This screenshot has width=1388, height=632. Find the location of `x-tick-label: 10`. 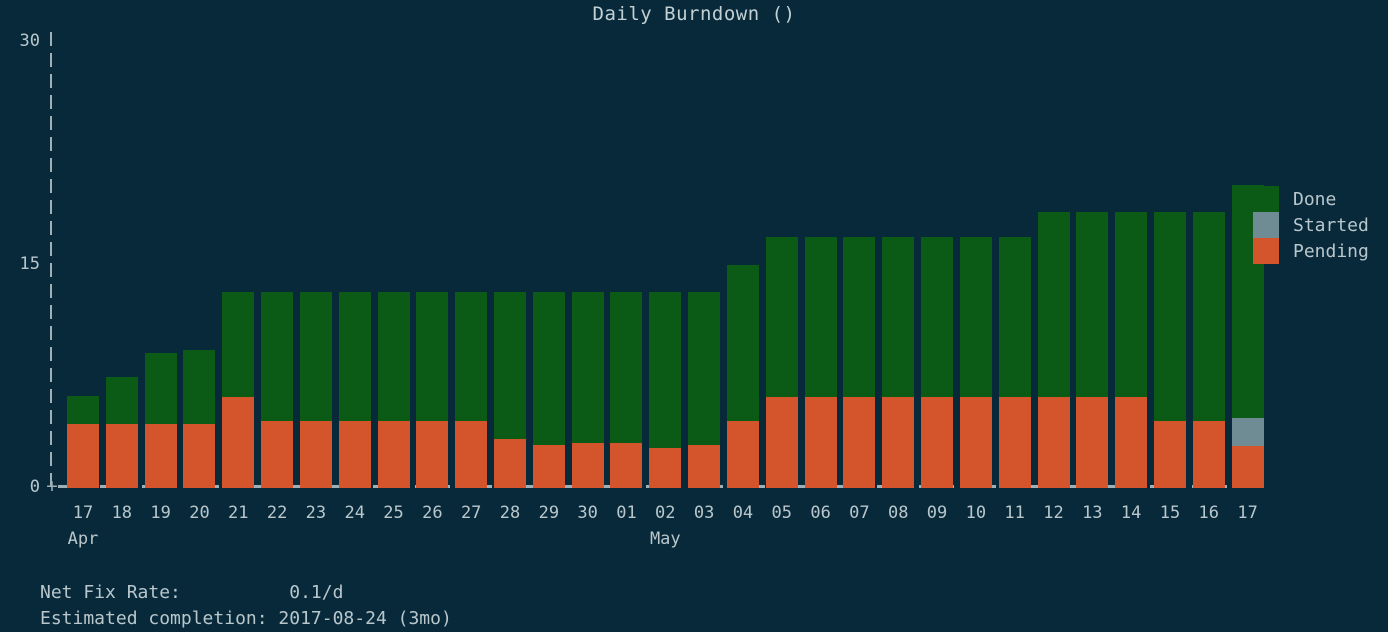

x-tick-label: 10 is located at coordinates (976, 513).